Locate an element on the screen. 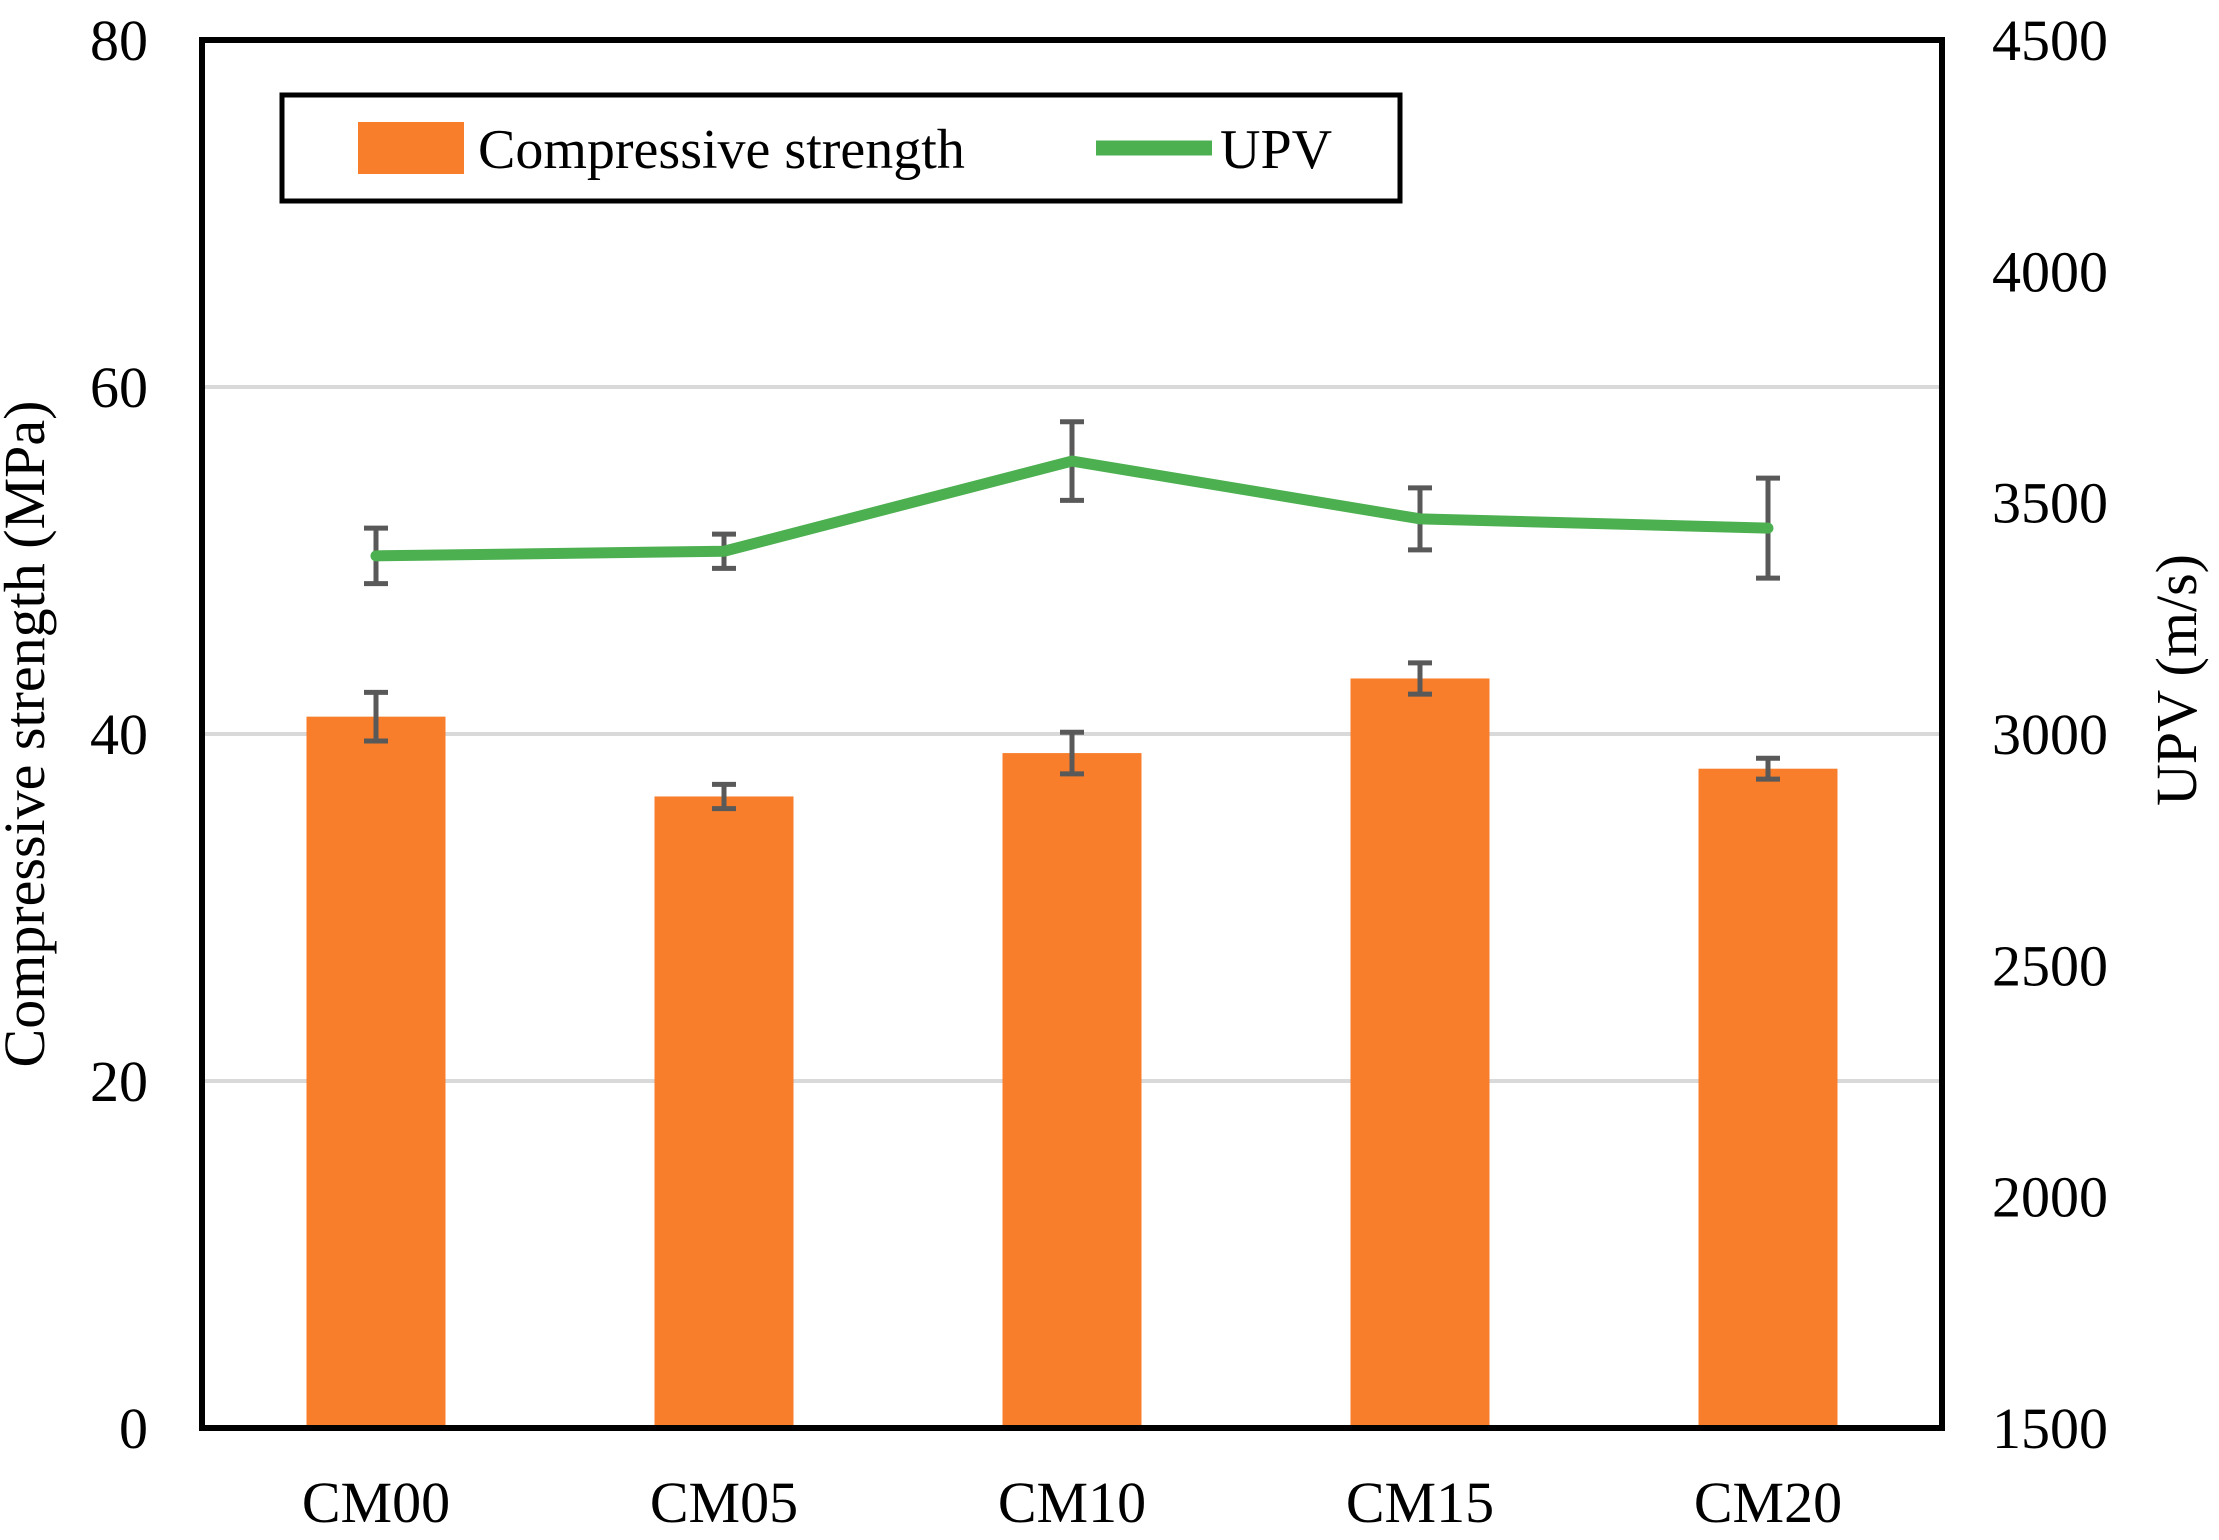 This screenshot has width=2219, height=1540. legend-box is located at coordinates (841, 148).